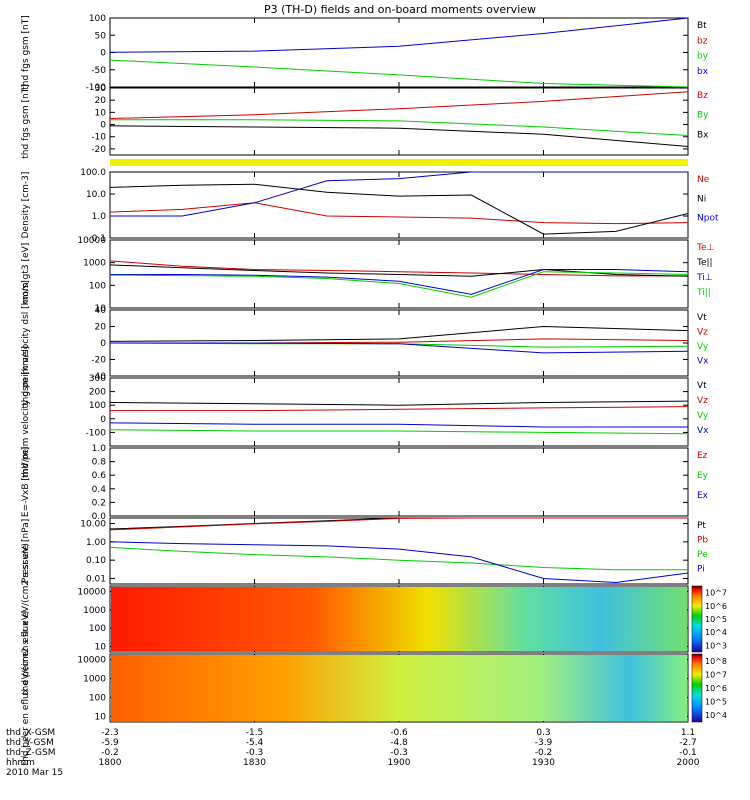  I want to click on y-tick-label: 100.0, so click(93, 173).